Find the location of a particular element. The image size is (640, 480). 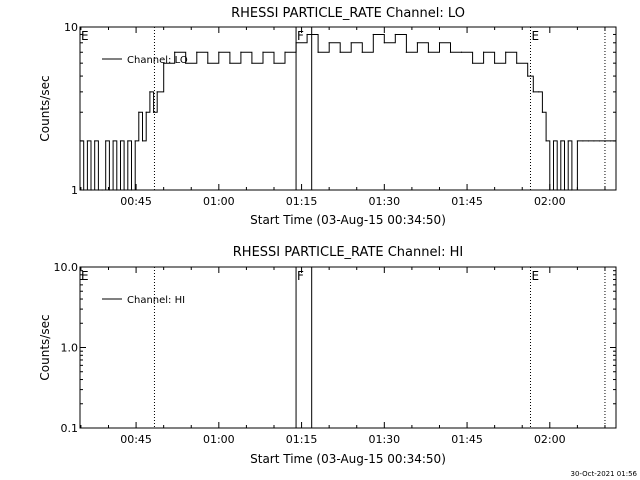

y-tick-label: 1 is located at coordinates (74, 190).